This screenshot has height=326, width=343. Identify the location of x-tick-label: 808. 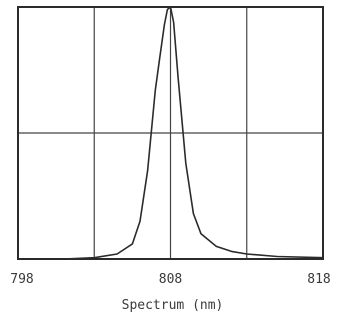
(170, 279).